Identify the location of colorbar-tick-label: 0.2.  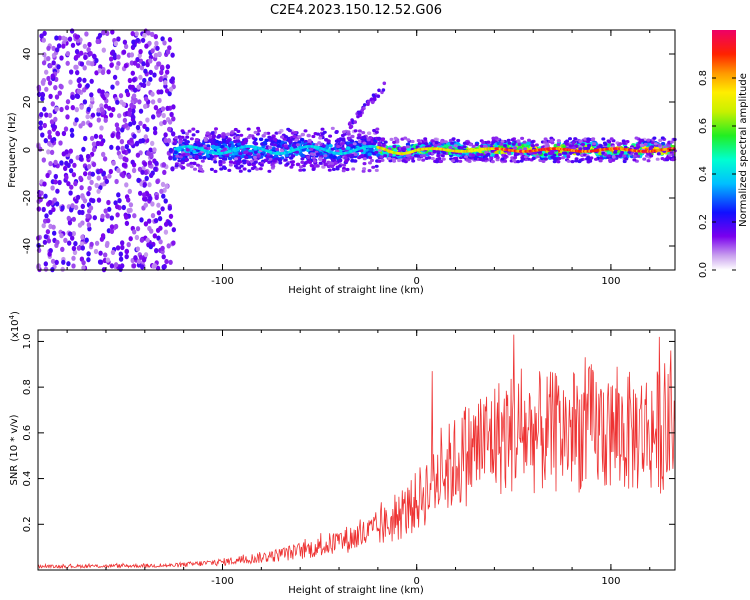
(703, 222).